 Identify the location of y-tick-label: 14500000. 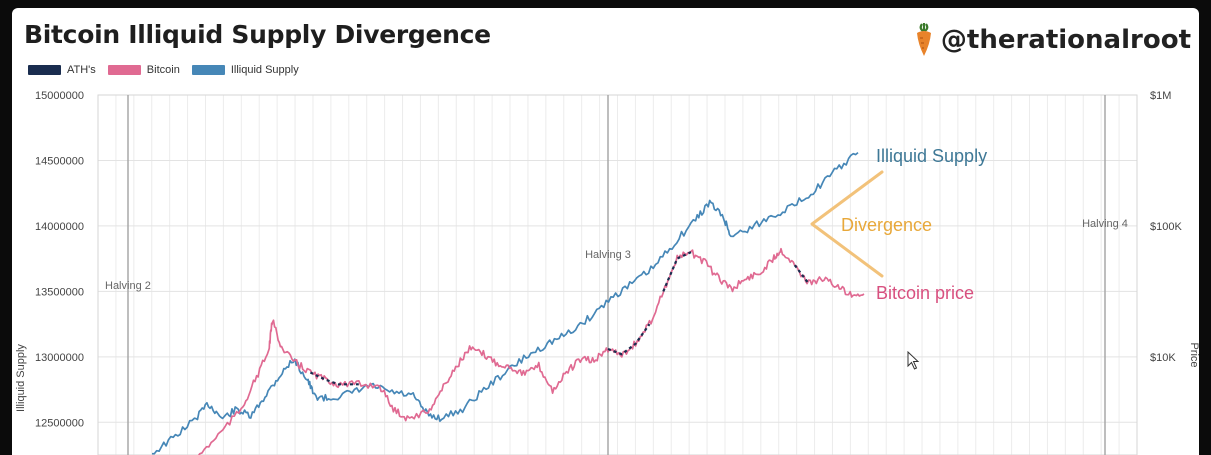
(59, 161).